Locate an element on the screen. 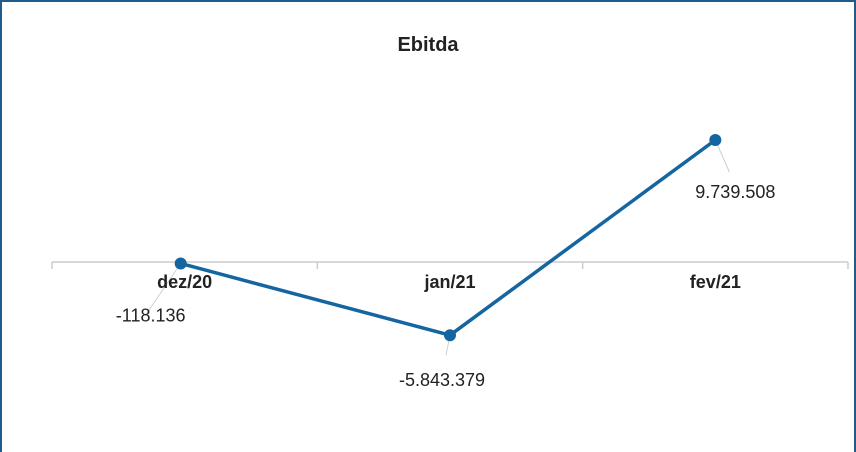  data-label: -118.136 is located at coordinates (151, 315).